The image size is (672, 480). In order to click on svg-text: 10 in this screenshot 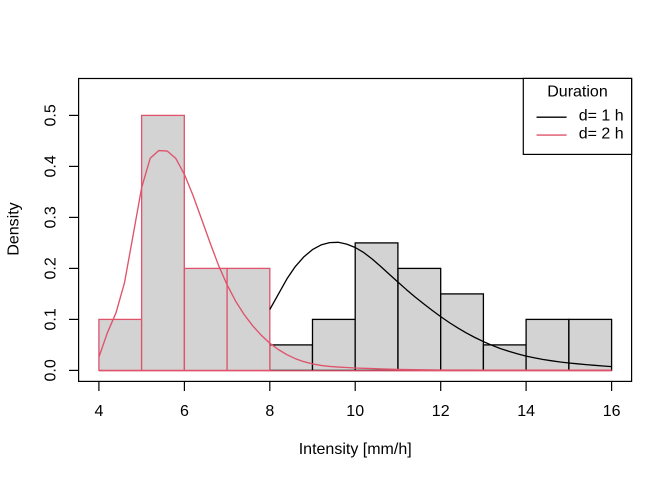, I will do `click(355, 411)`.